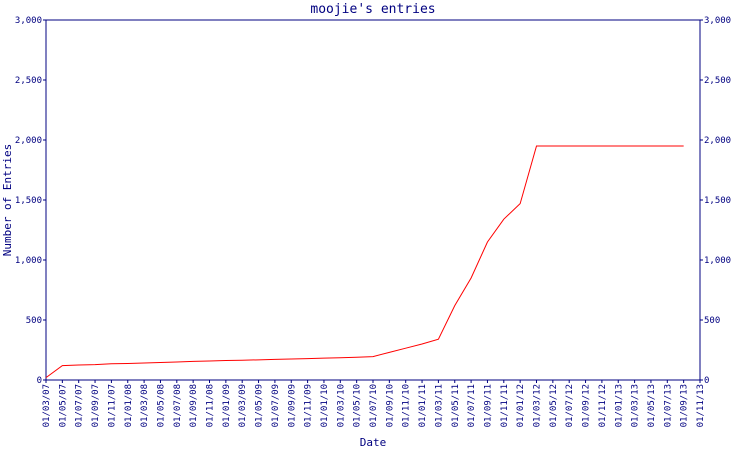 This screenshot has width=750, height=450. I want to click on y-tick-label: 2,500, so click(28, 81).